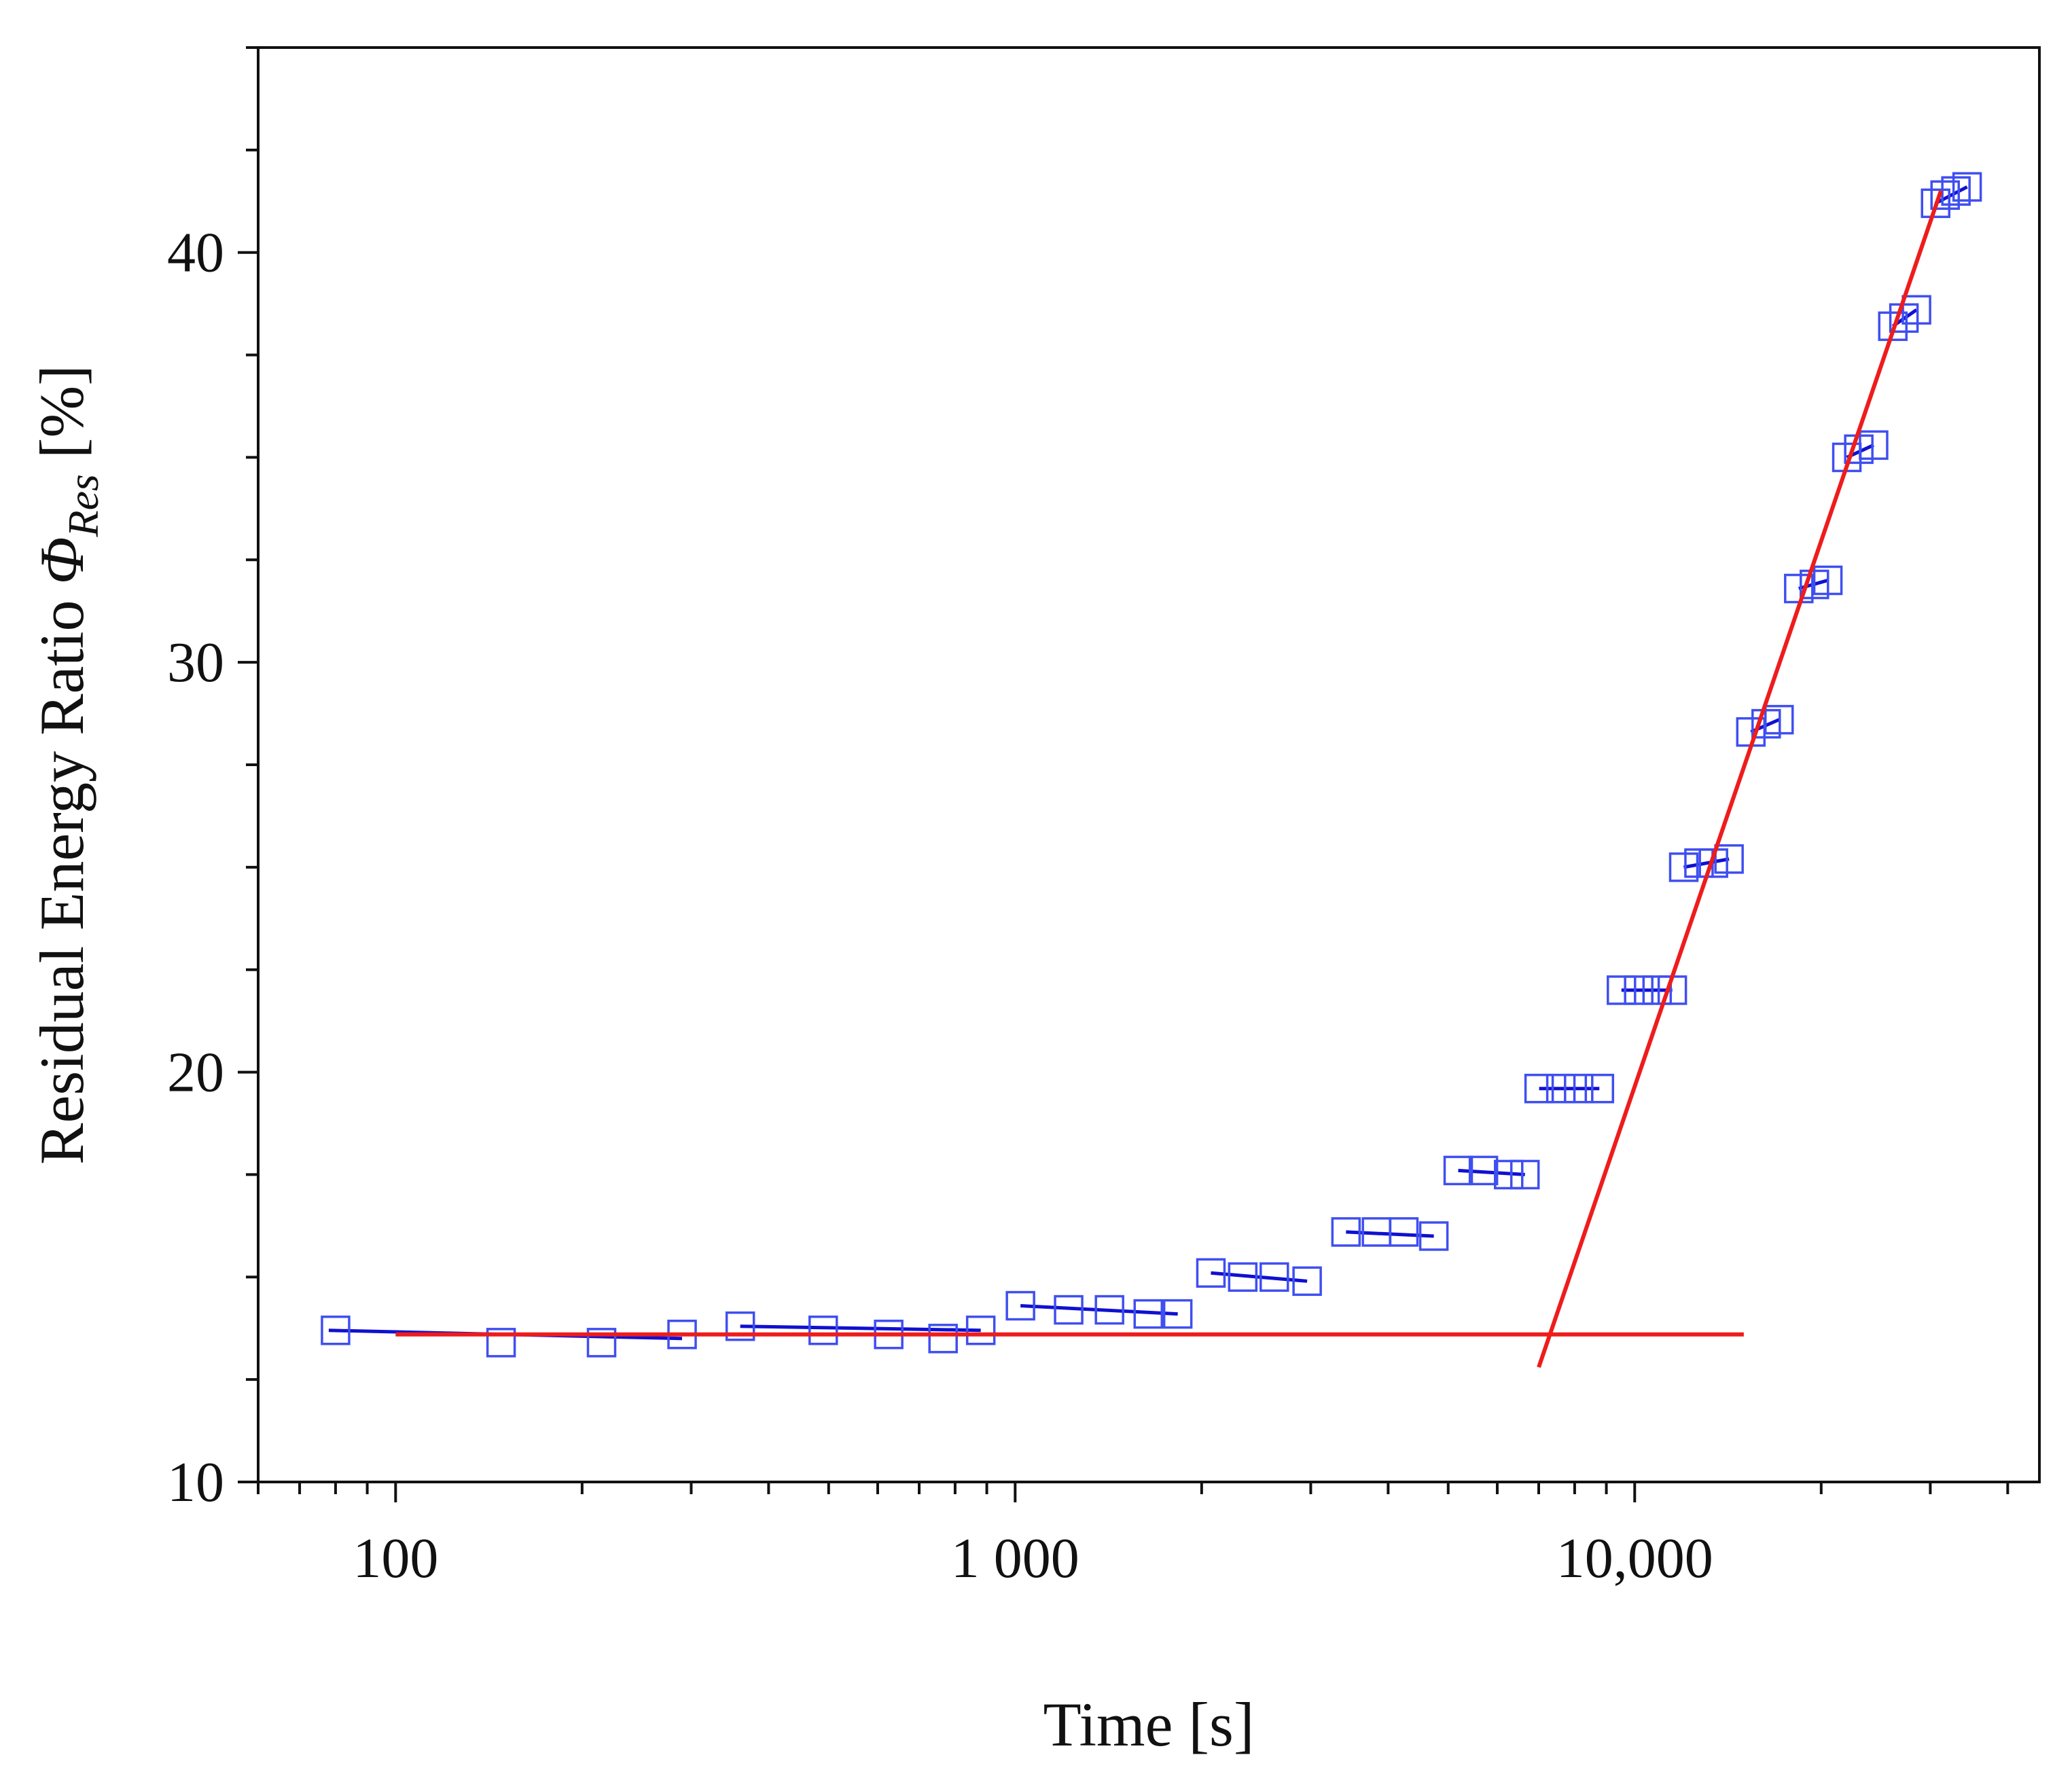 The height and width of the screenshot is (1791, 2072). I want to click on y-tick-label: 20, so click(195, 1072).